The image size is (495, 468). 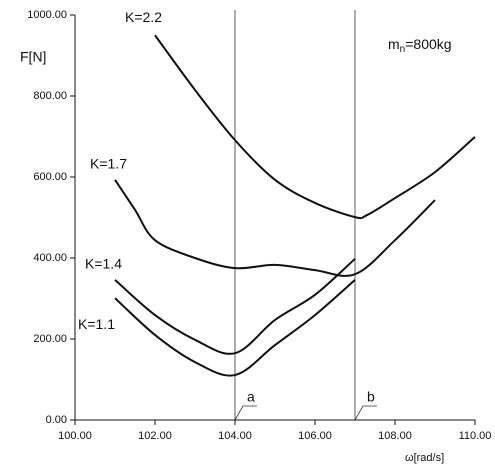 I want to click on y-tick-label: 800.00, so click(x=50, y=96).